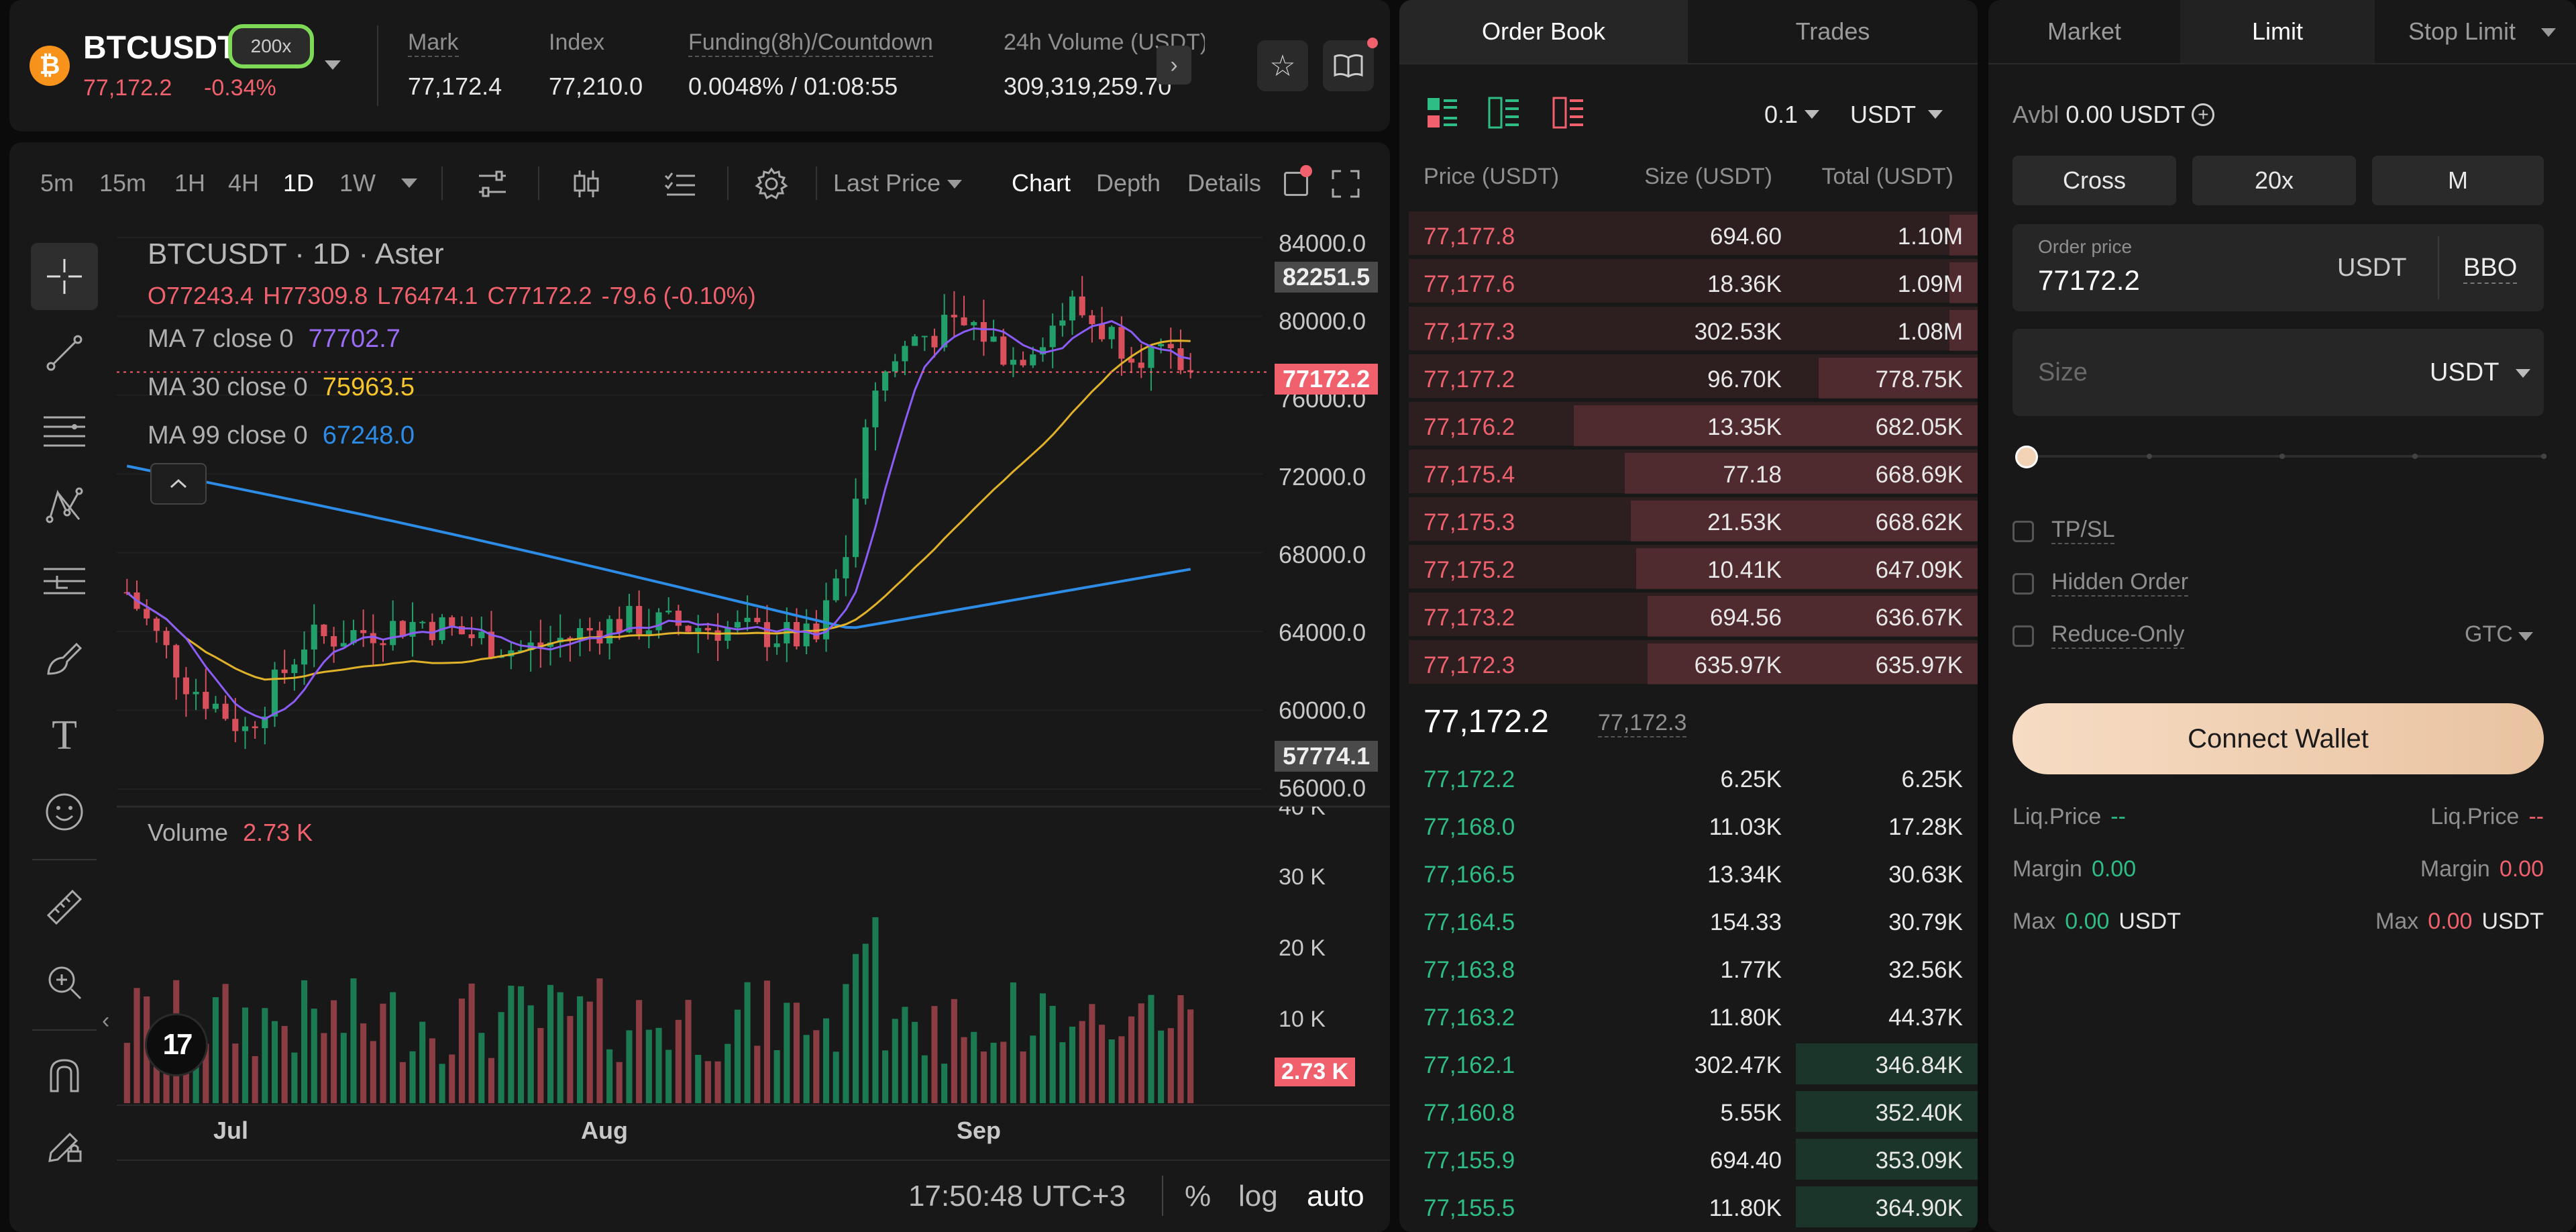 Image resolution: width=2576 pixels, height=1232 pixels. I want to click on bid-row: 77,160.8 5.55K 352.40K, so click(1693, 1111).